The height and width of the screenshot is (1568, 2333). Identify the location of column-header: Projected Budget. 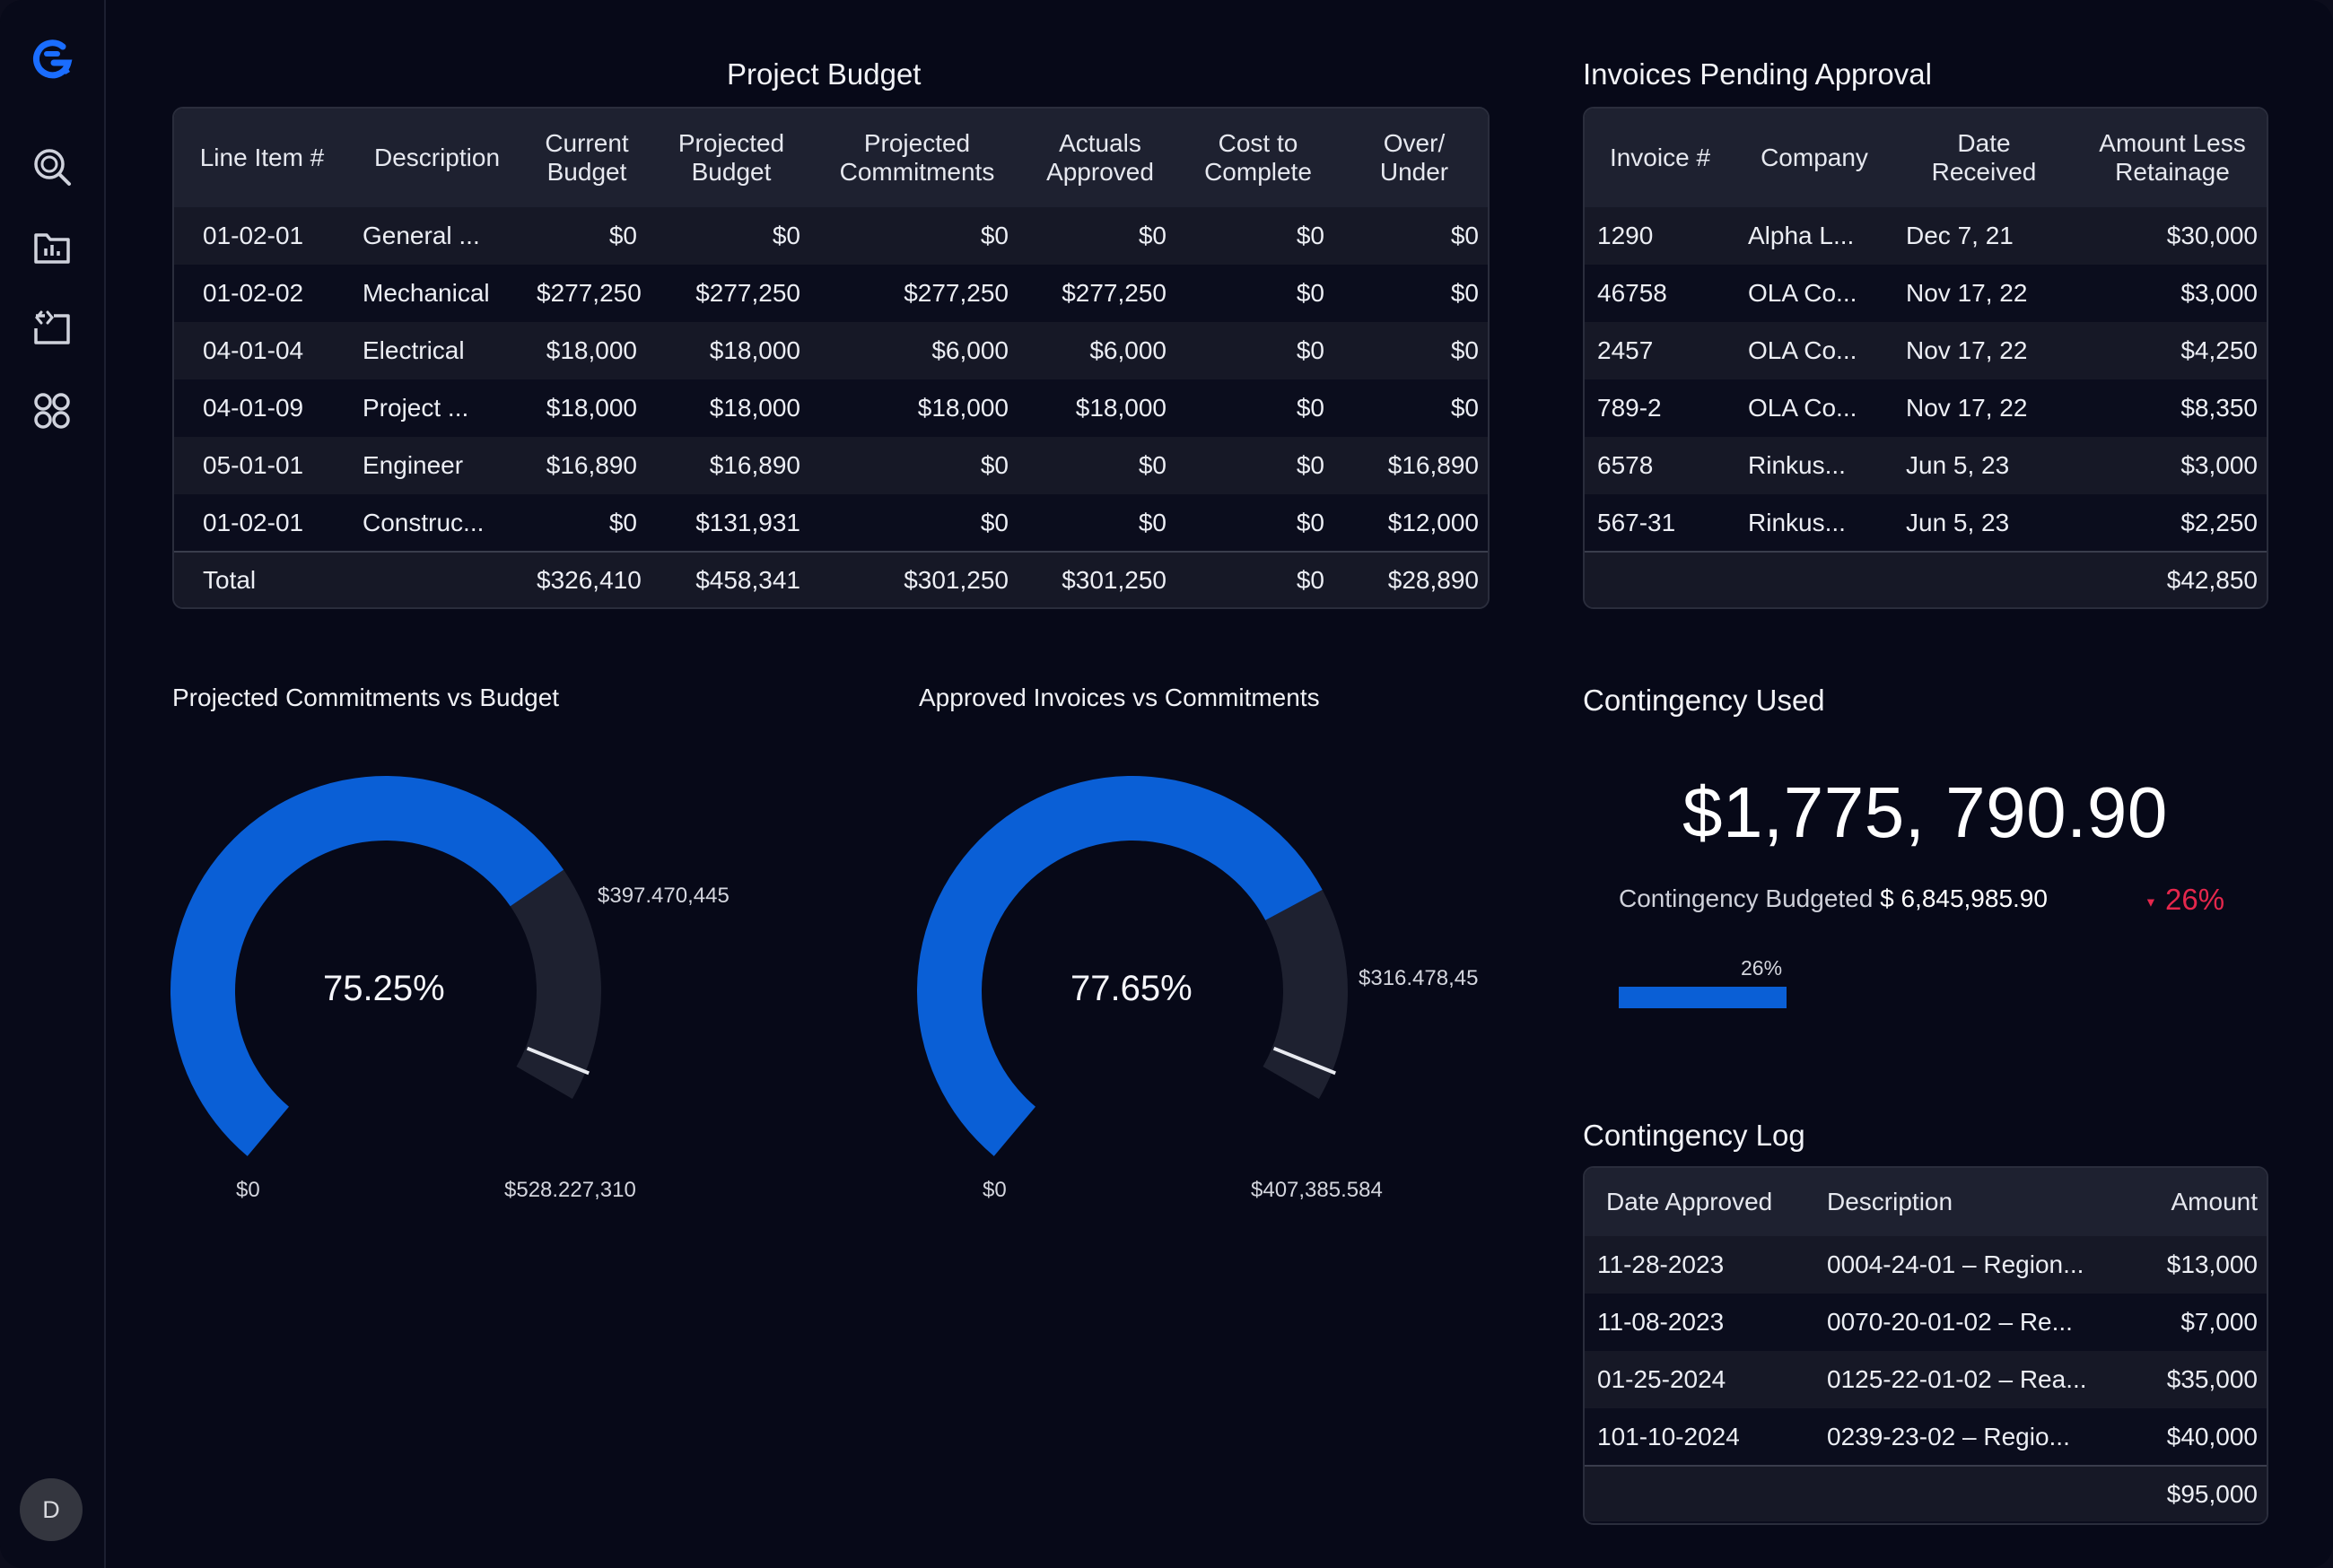
(731, 158).